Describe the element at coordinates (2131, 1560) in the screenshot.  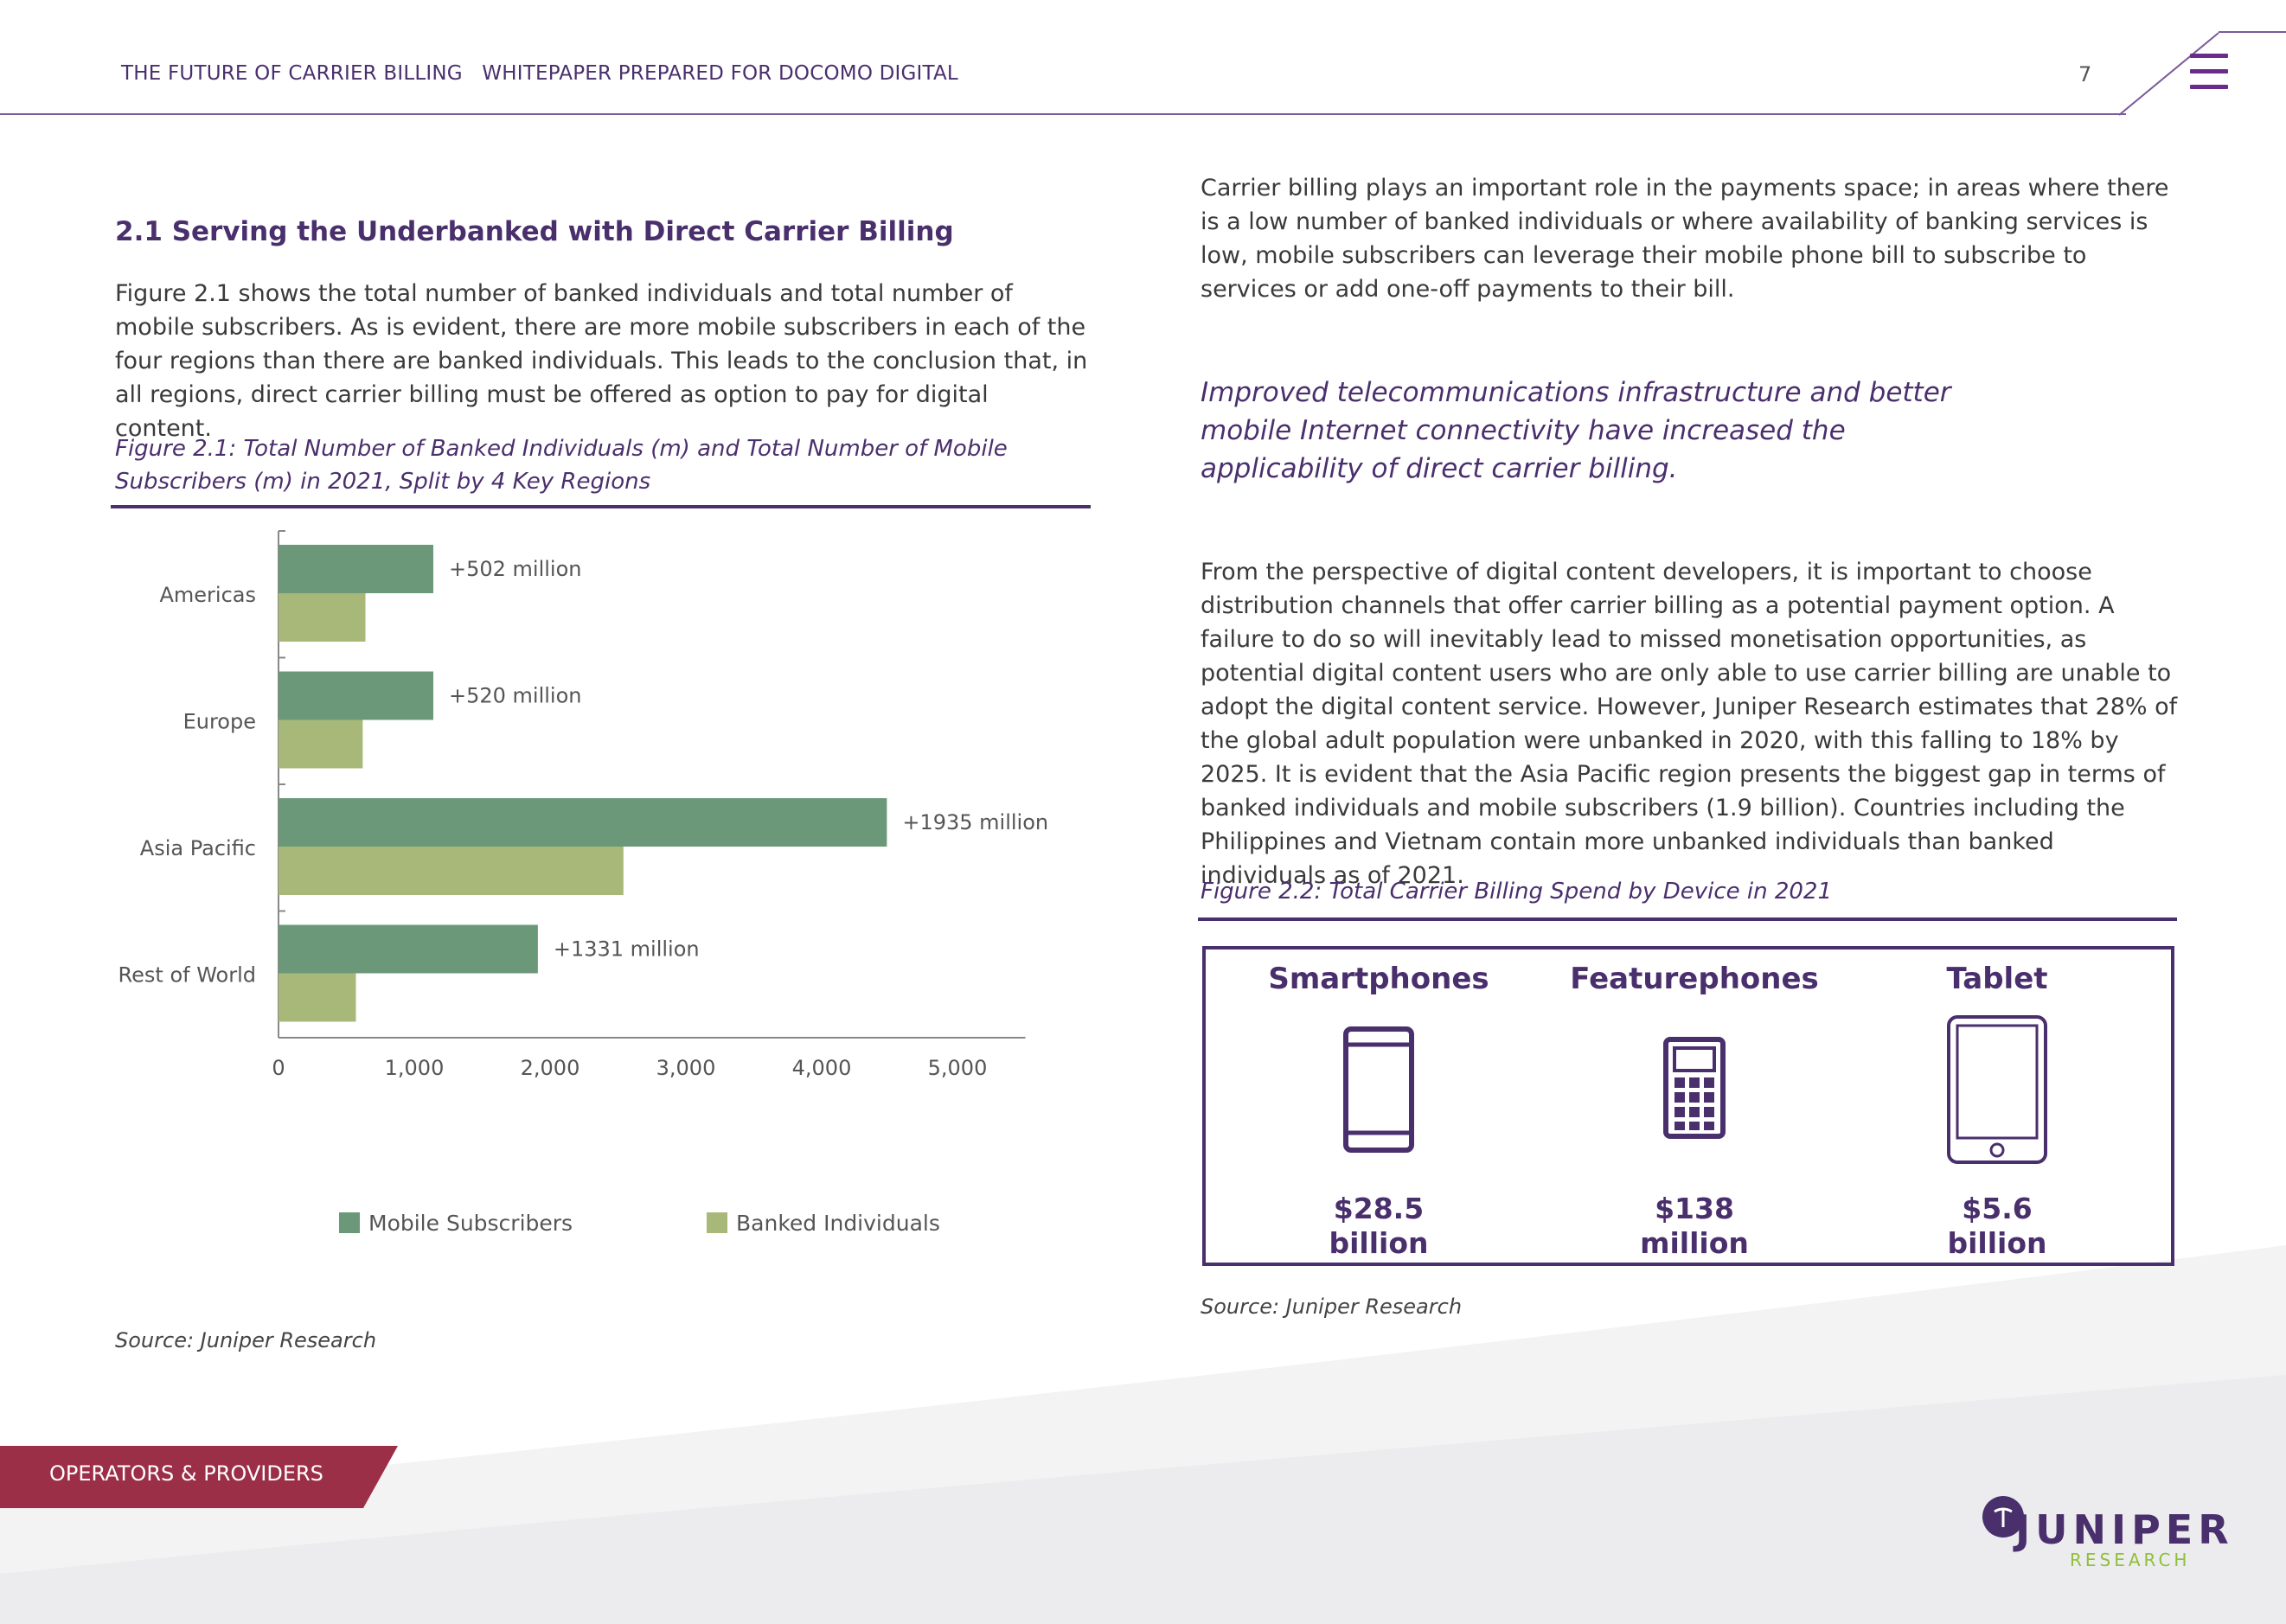
I see `juniper-logo-subtext: RESEARCH` at that location.